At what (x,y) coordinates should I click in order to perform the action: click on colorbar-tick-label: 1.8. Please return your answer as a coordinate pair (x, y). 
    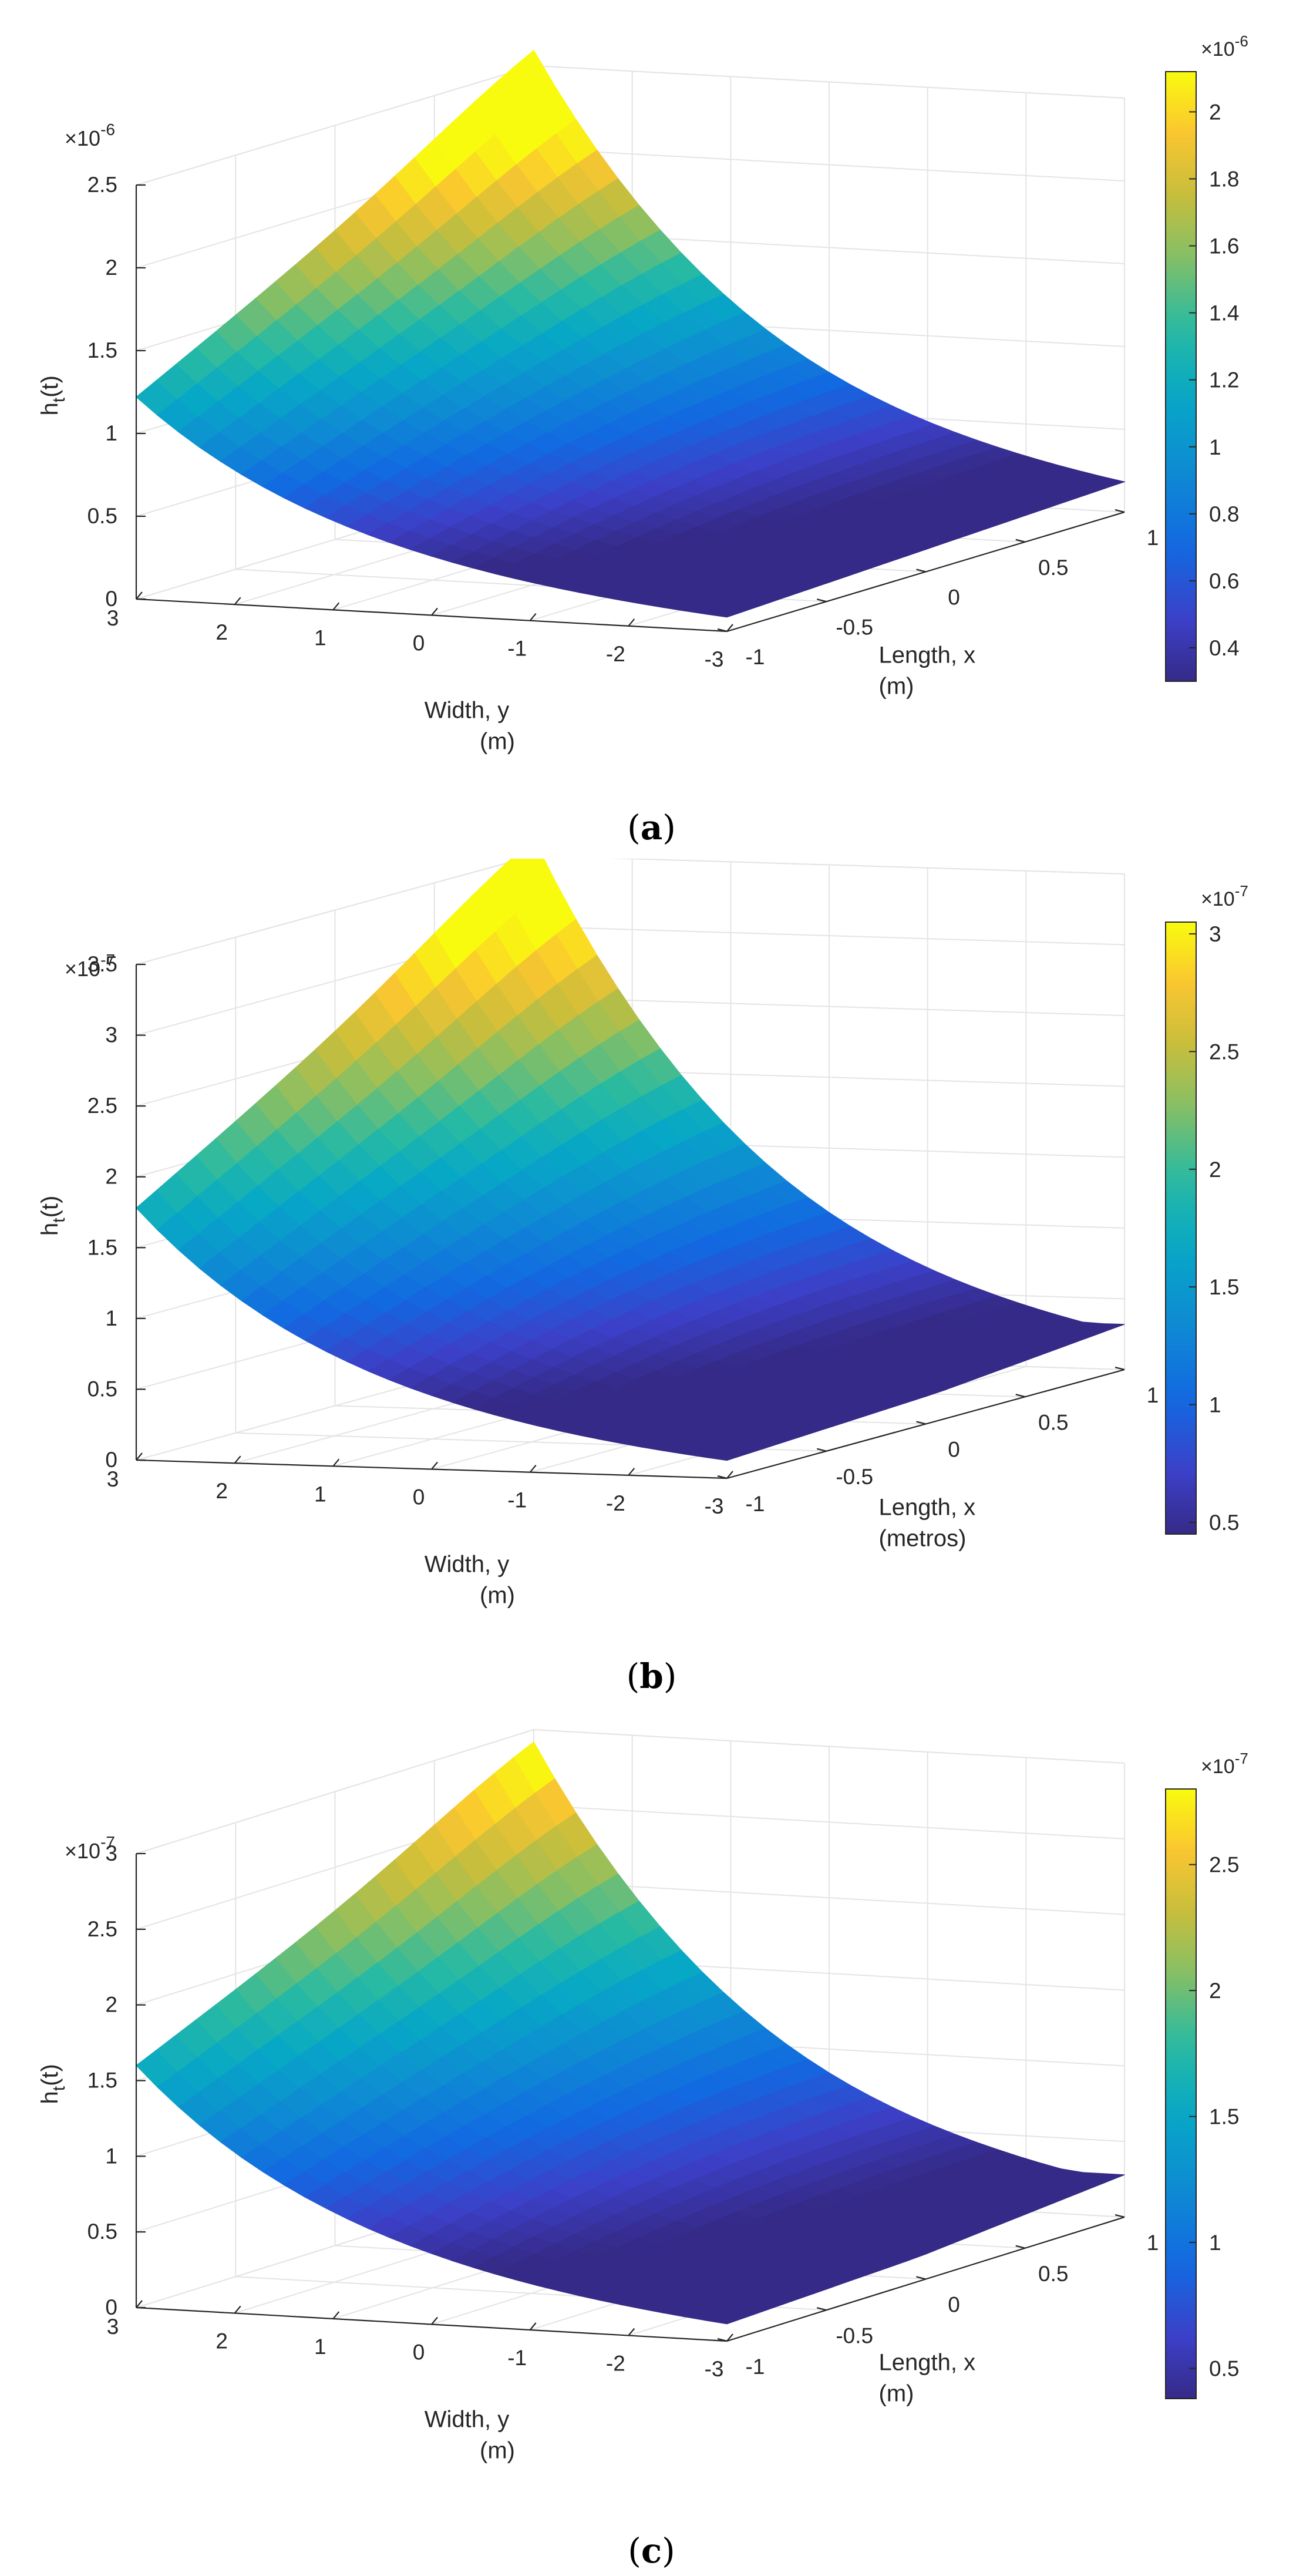
    Looking at the image, I should click on (1224, 179).